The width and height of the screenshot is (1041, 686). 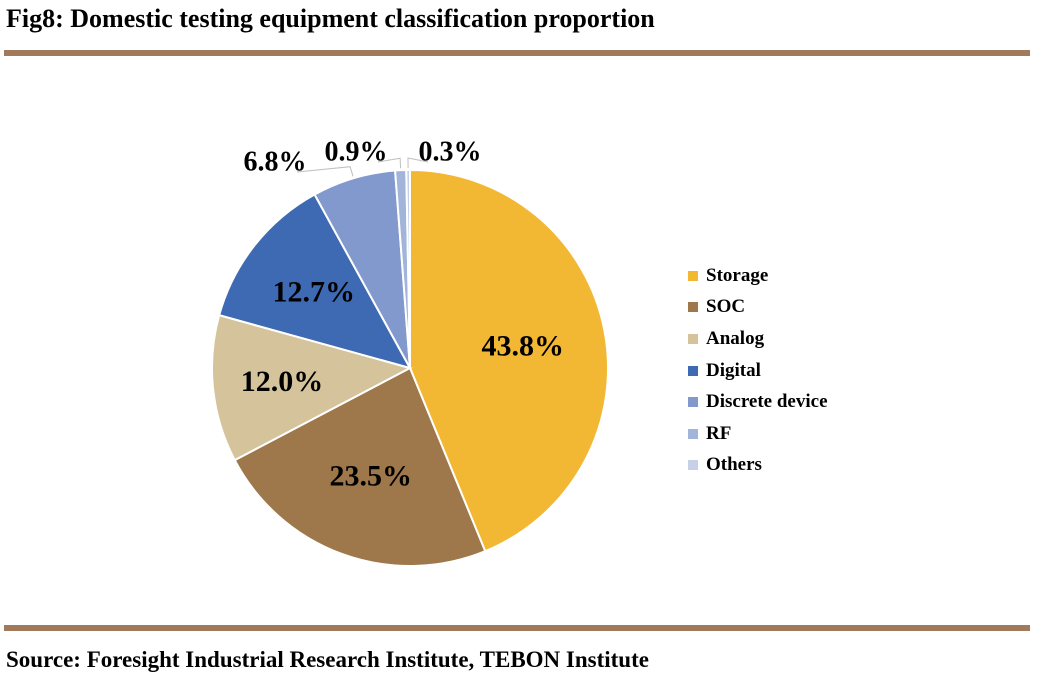 What do you see at coordinates (758, 308) in the screenshot?
I see `legend-item-soc: SOC` at bounding box center [758, 308].